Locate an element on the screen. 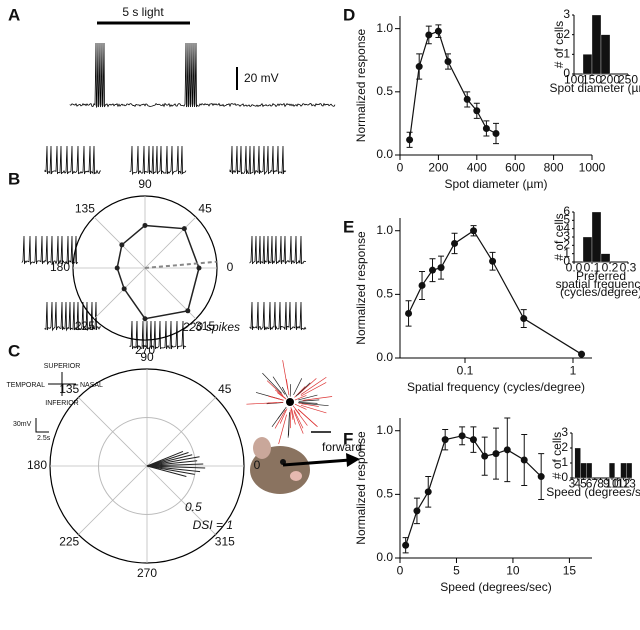 This screenshot has width=640, height=630. x-tick-label: 9 is located at coordinates (606, 483).